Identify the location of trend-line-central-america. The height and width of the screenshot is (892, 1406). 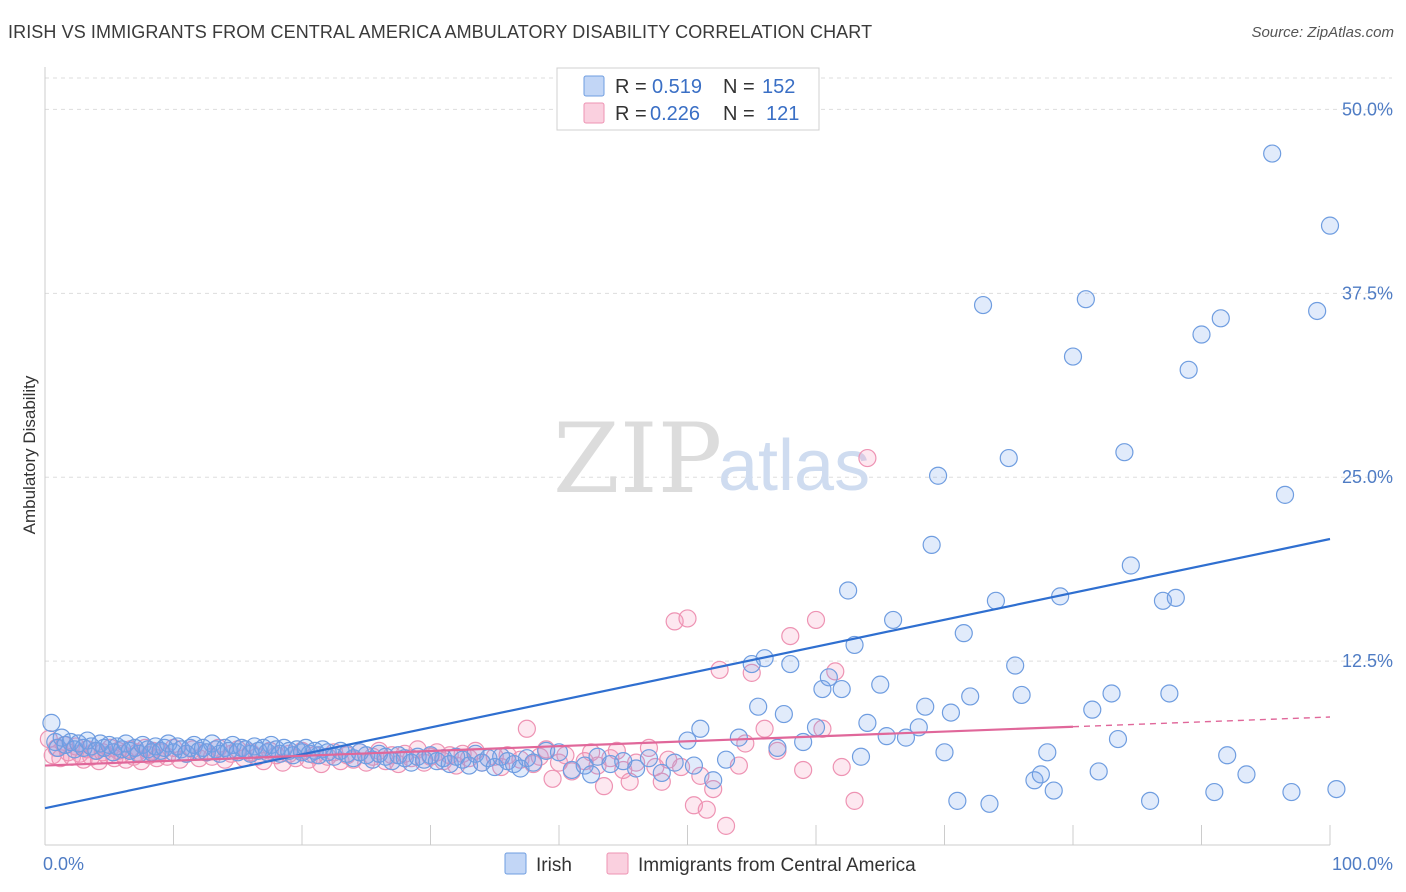
(559, 746).